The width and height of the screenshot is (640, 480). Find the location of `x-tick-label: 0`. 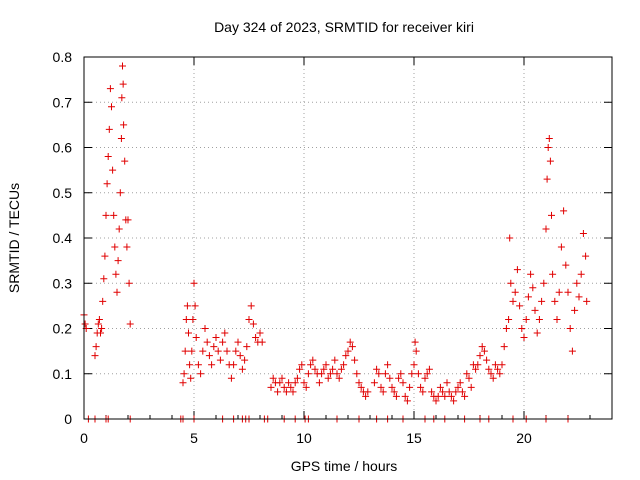

x-tick-label: 0 is located at coordinates (84, 438).